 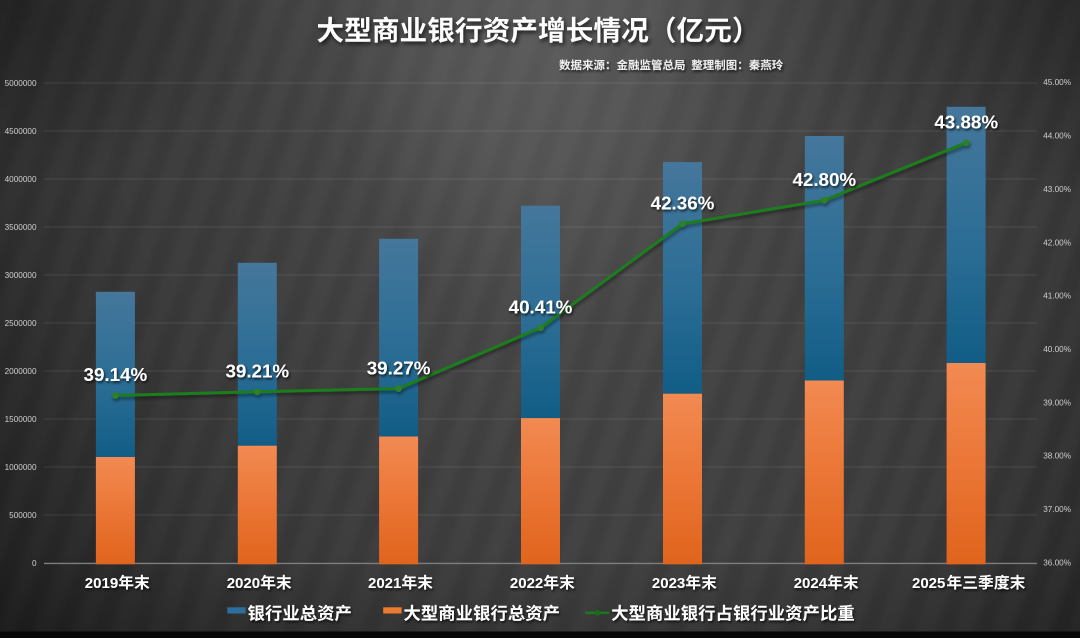 I want to click on svg-text: 42.80%, so click(x=824, y=179).